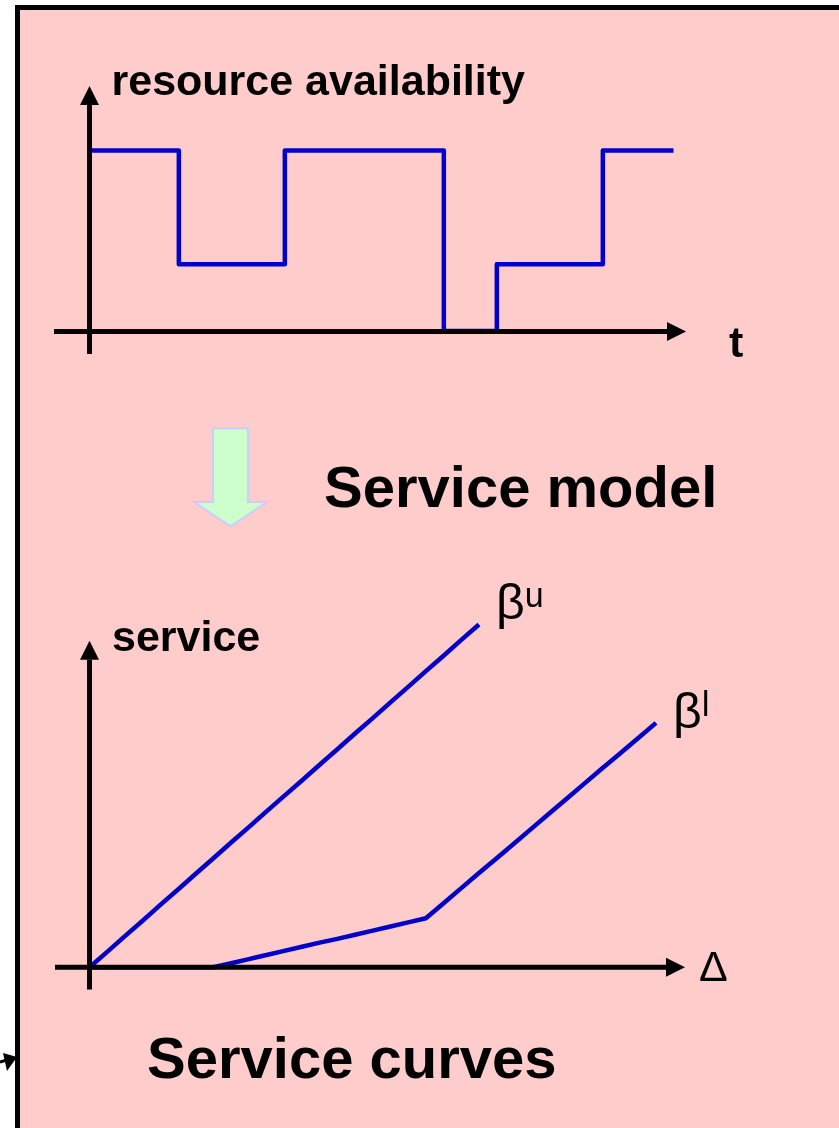 The height and width of the screenshot is (1128, 839). I want to click on y-axis-title: service, so click(186, 636).